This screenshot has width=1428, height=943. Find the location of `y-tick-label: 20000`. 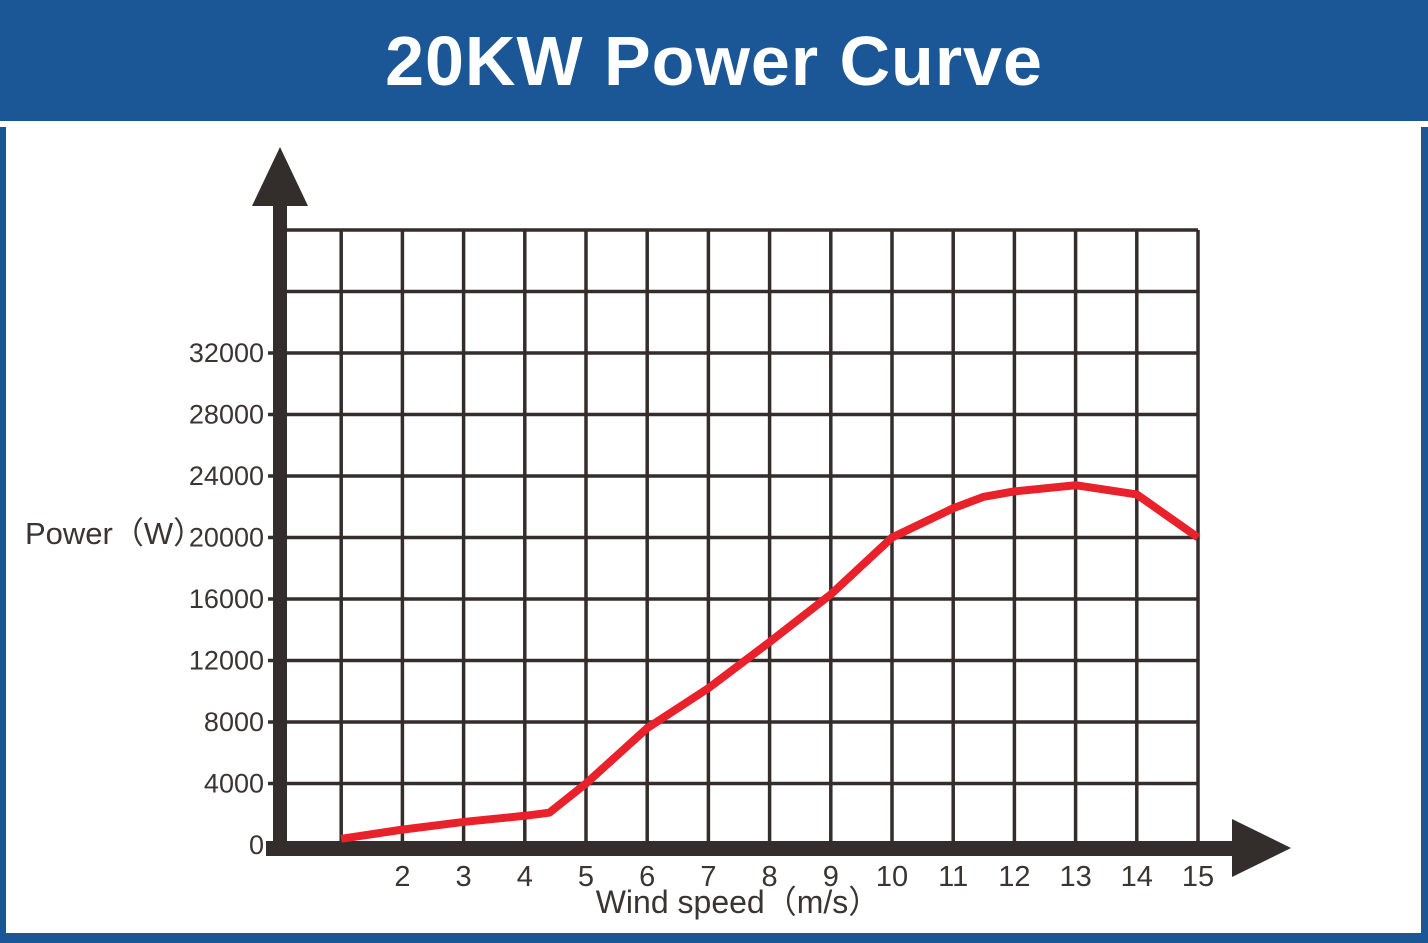

y-tick-label: 20000 is located at coordinates (226, 538).